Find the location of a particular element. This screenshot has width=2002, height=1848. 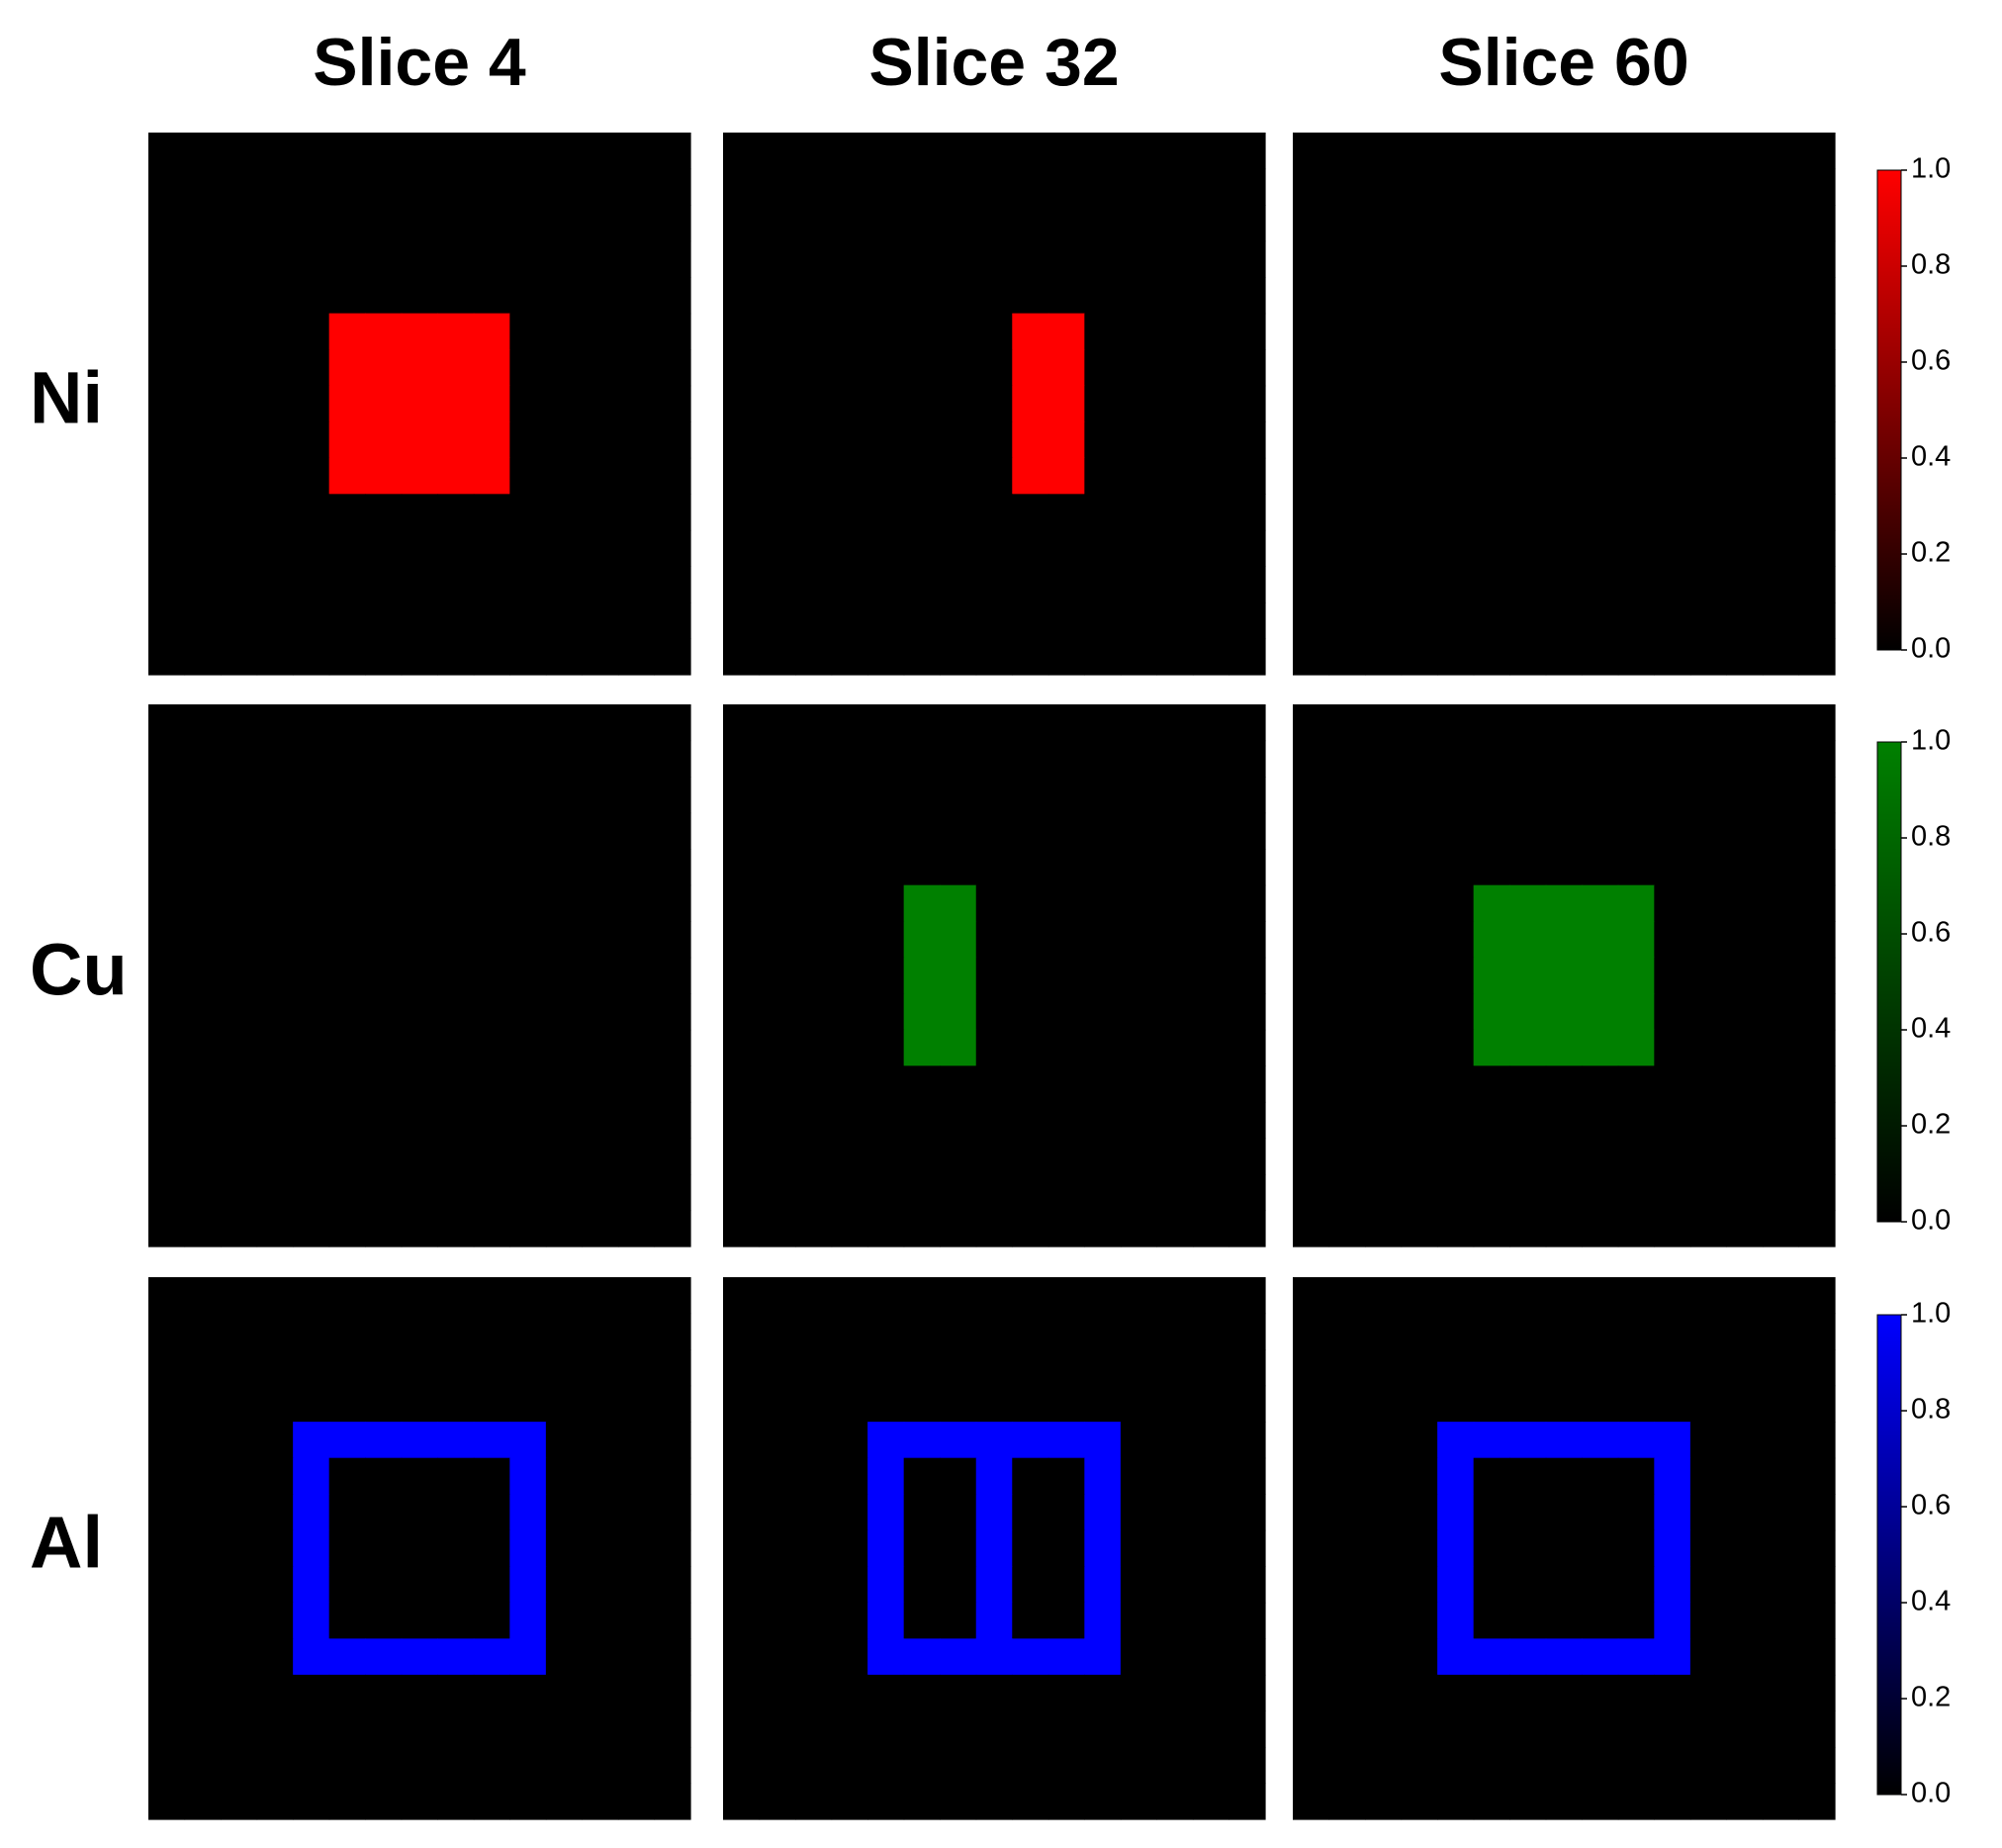

colorbar-tick-label: 0.6 is located at coordinates (1931, 933).